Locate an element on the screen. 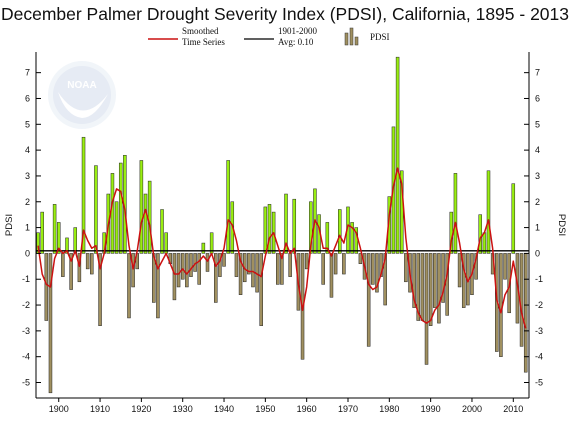  y-axis-right: -5 -4 -3 -2 -1 0 1 2 3 4 5 6 7 is located at coordinates (533, 228).